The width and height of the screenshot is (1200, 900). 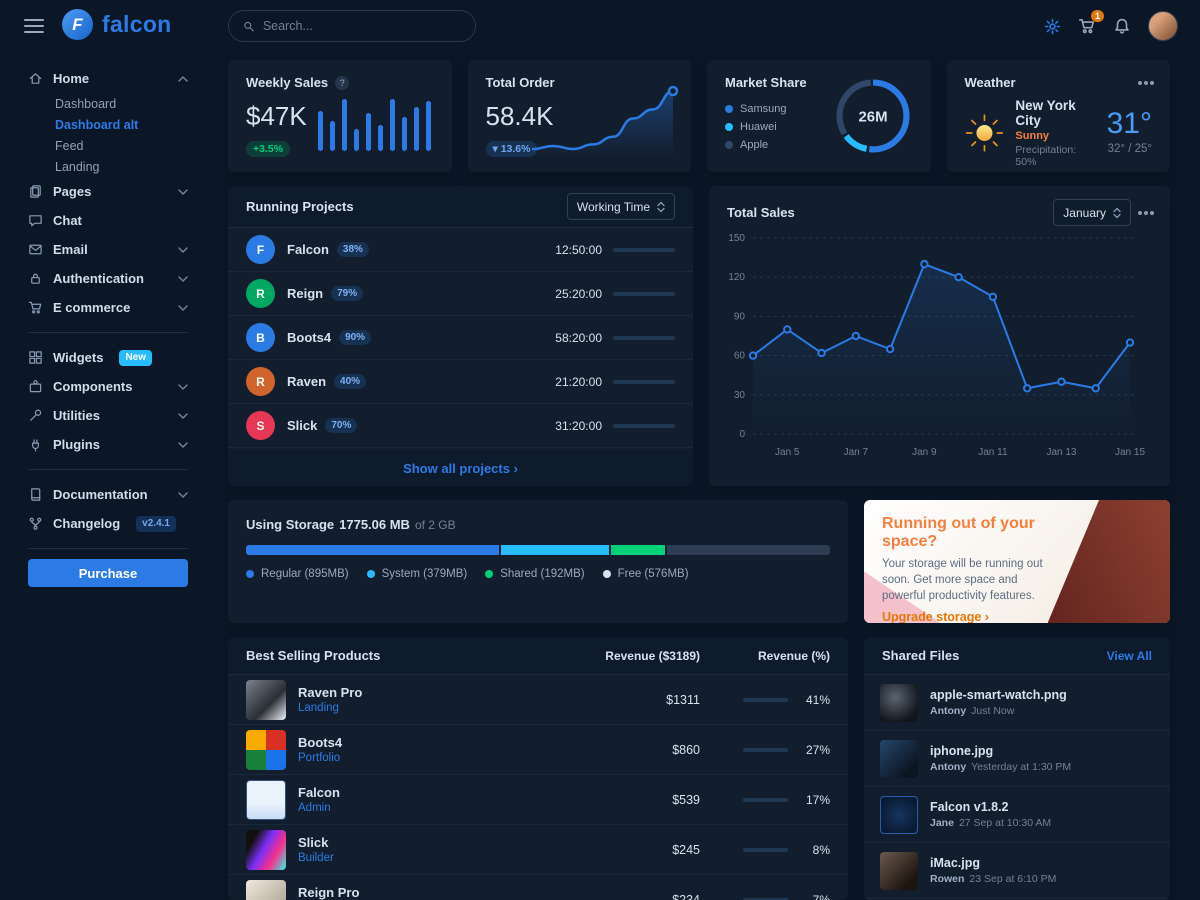 What do you see at coordinates (108, 307) in the screenshot?
I see `sidebar-item-e-commerce: E commerce` at bounding box center [108, 307].